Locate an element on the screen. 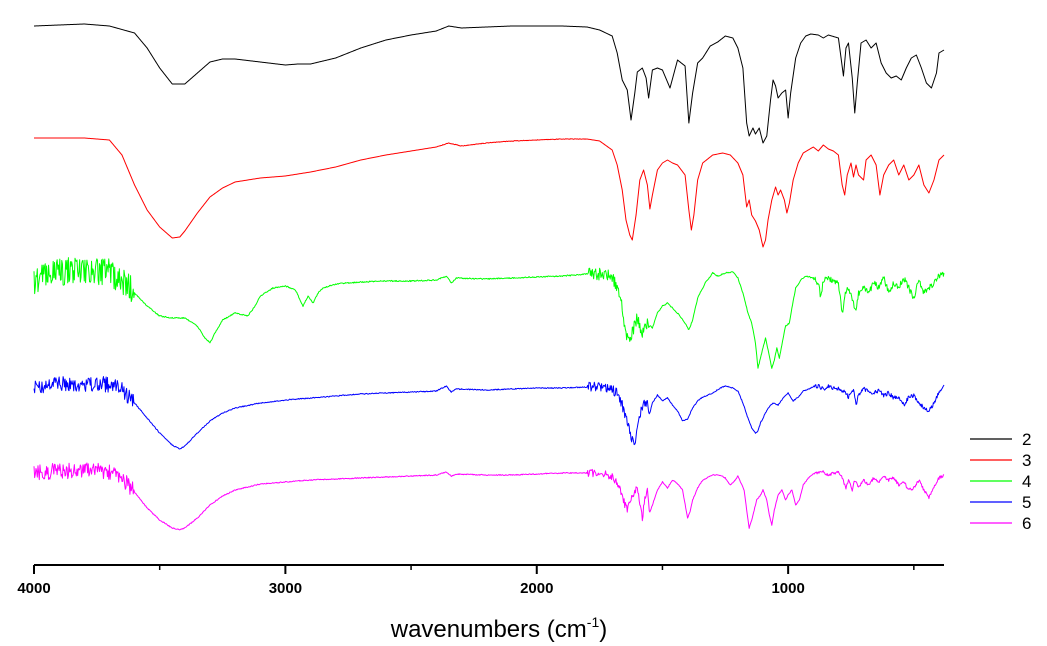 Image resolution: width=1047 pixels, height=646 pixels. x-axis-title-suffix: ) is located at coordinates (603, 629).